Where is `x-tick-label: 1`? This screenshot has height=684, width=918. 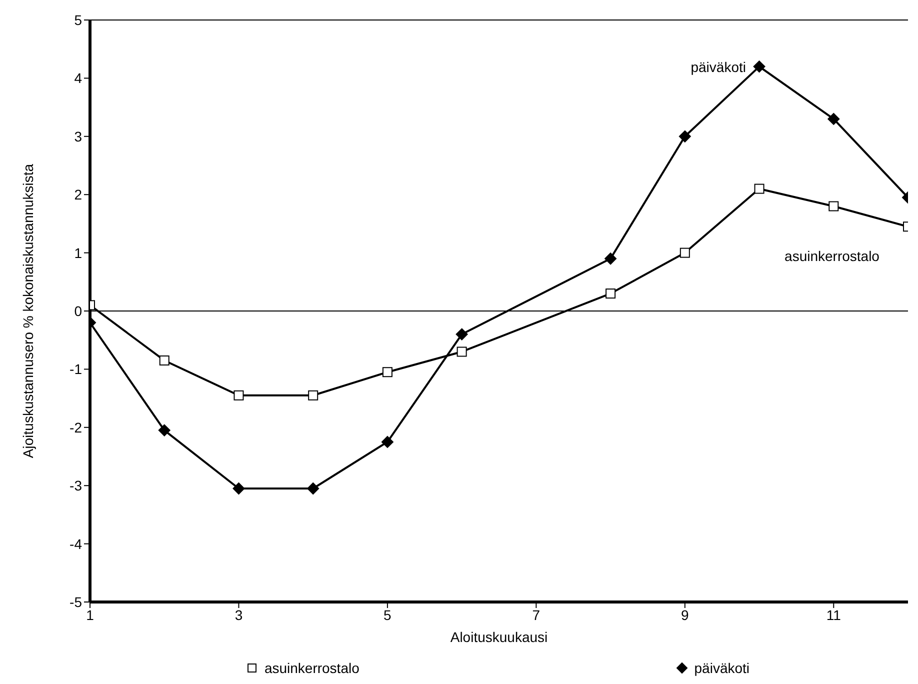
x-tick-label: 1 is located at coordinates (90, 614).